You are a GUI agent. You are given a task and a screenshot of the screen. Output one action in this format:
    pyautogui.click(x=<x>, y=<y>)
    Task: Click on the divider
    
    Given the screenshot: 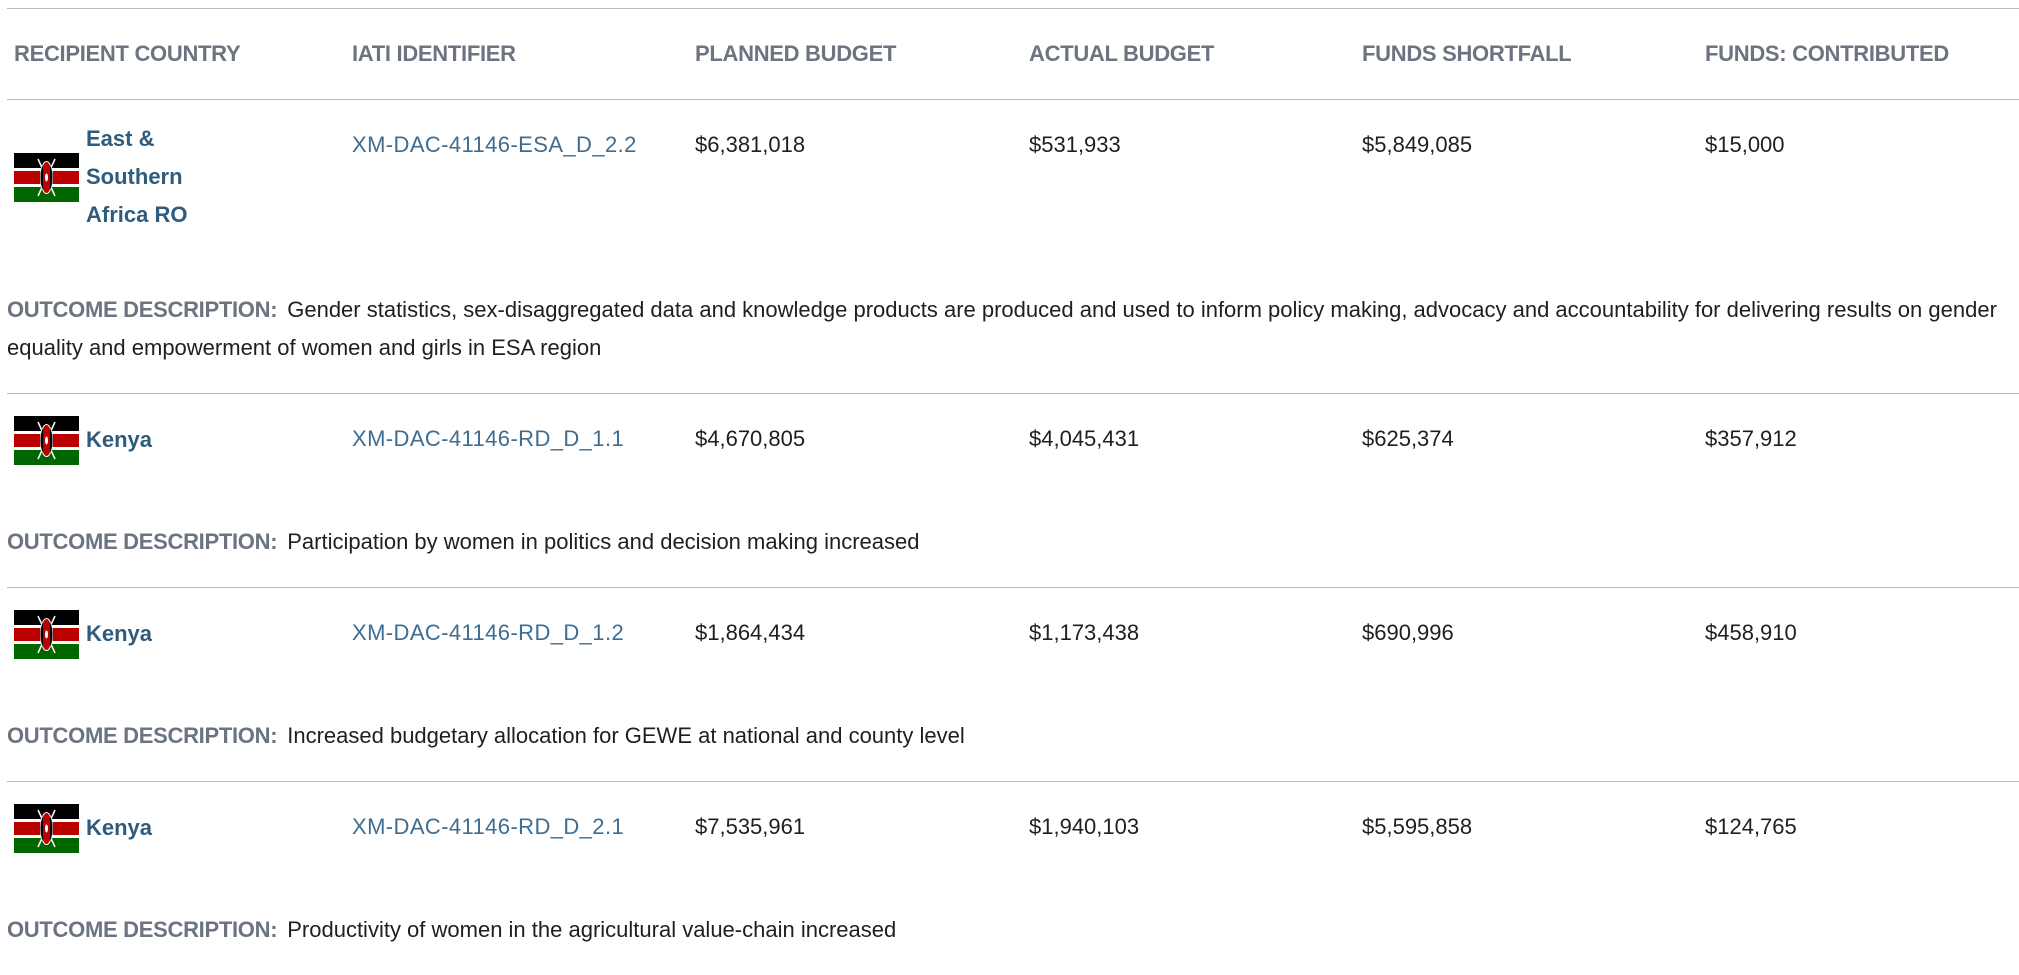 What is the action you would take?
    pyautogui.click(x=1013, y=4)
    